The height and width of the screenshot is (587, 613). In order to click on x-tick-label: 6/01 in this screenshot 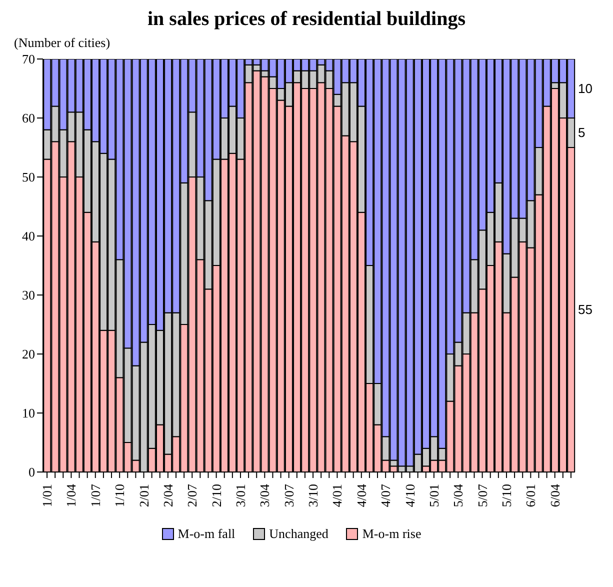, I will do `click(530, 496)`.